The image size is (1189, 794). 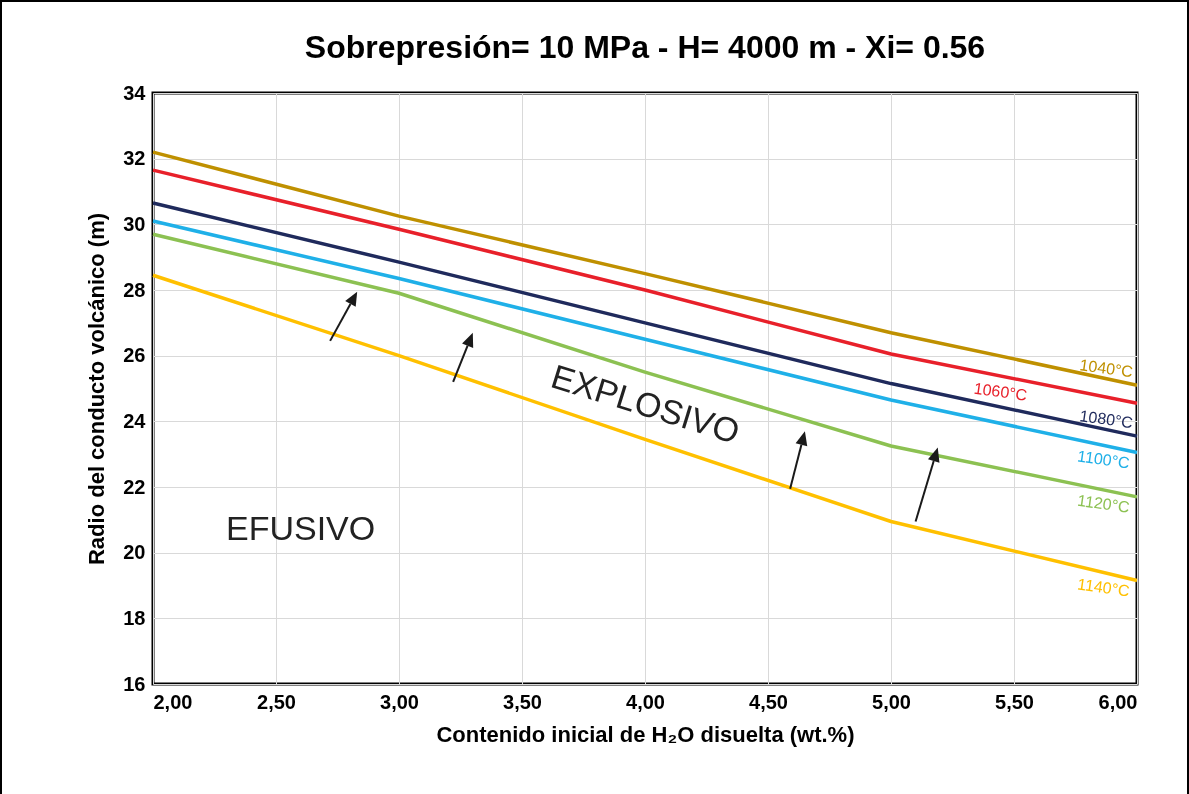 I want to click on text: 1040°C, so click(x=1106, y=368).